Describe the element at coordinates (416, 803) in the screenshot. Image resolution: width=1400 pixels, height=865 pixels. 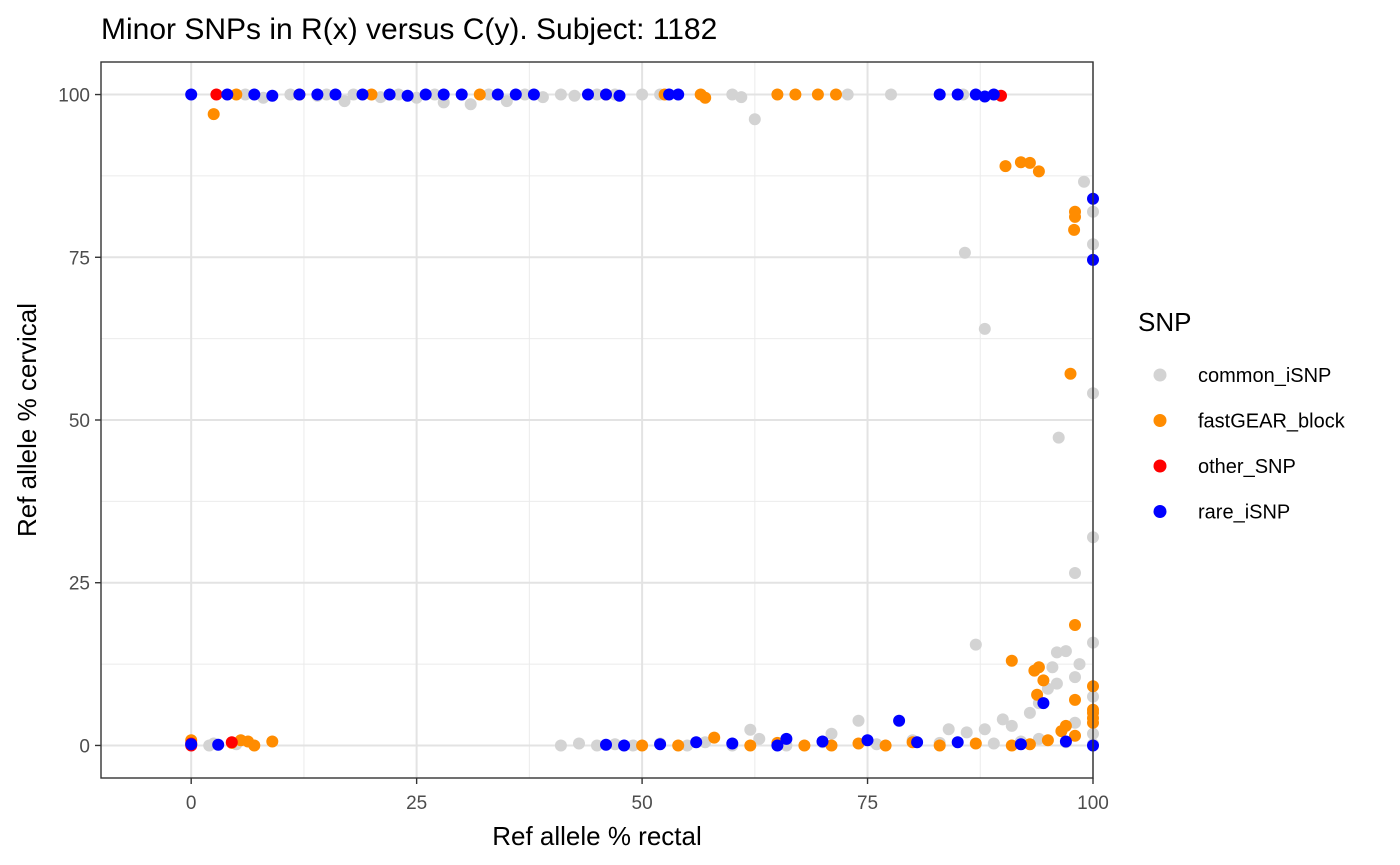
I see `x-tick-label: 25` at that location.